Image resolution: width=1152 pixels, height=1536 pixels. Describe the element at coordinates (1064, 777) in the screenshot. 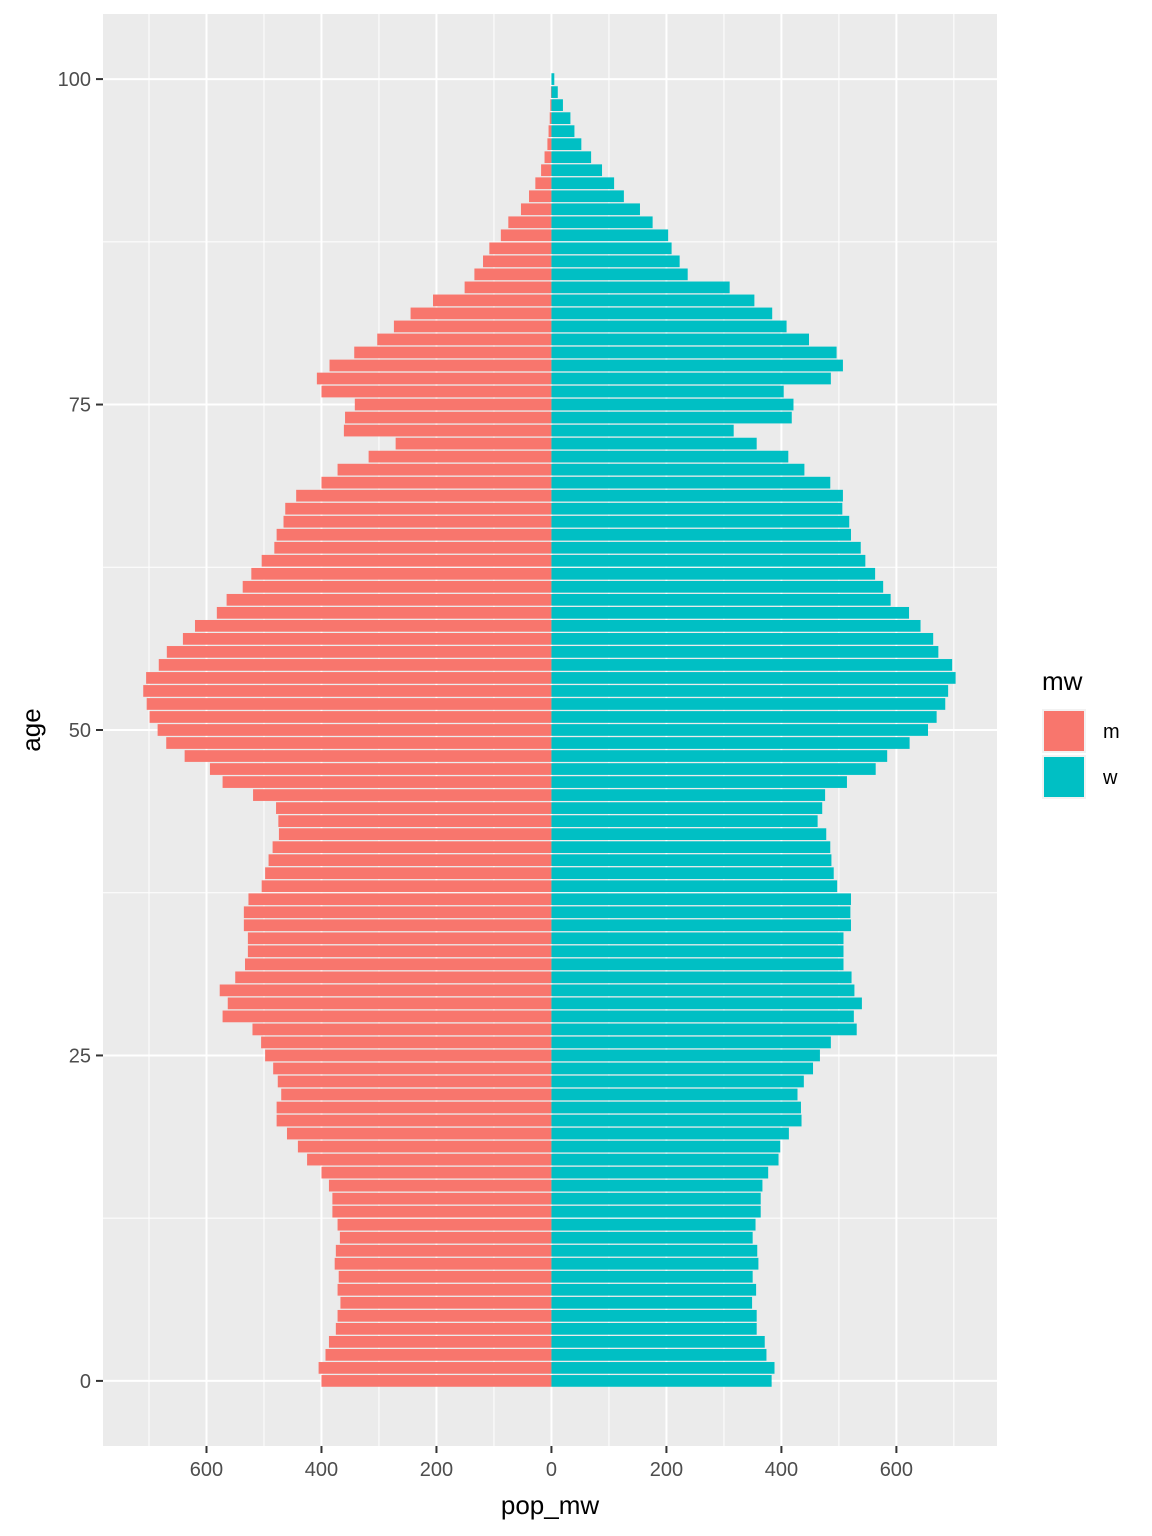

I see `legend-swatch-w` at that location.